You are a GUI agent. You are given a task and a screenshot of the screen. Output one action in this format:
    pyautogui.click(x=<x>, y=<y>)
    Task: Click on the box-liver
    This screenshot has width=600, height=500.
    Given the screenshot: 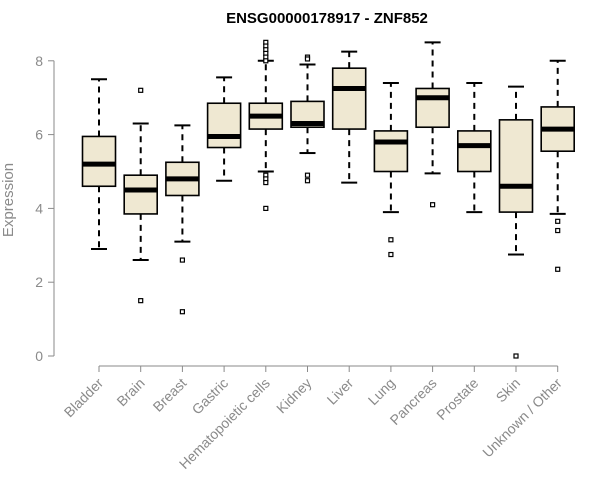 What is the action you would take?
    pyautogui.click(x=349, y=117)
    